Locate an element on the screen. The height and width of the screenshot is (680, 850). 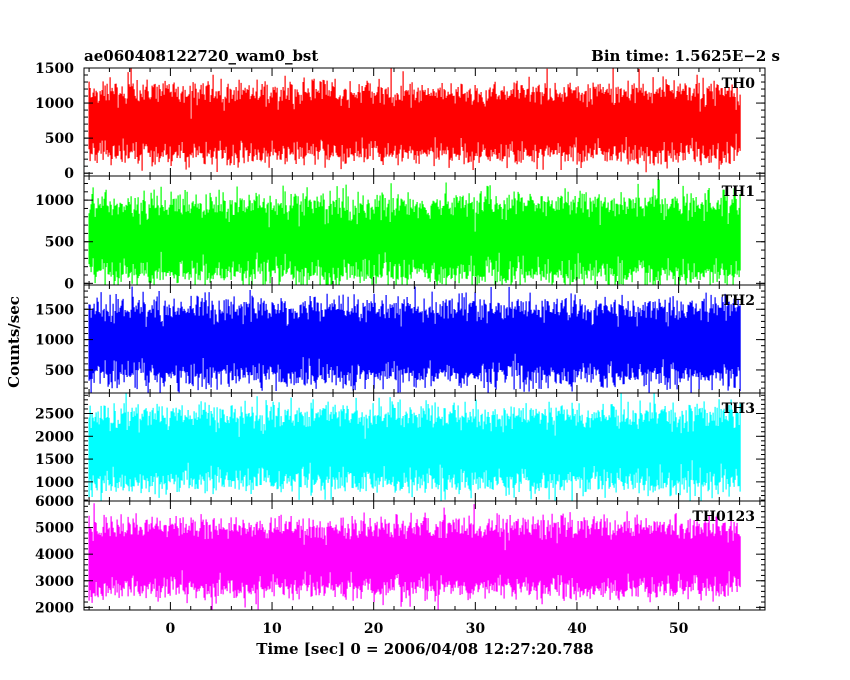
figure-title: ae060408122720_wam0_bst is located at coordinates (201, 56).